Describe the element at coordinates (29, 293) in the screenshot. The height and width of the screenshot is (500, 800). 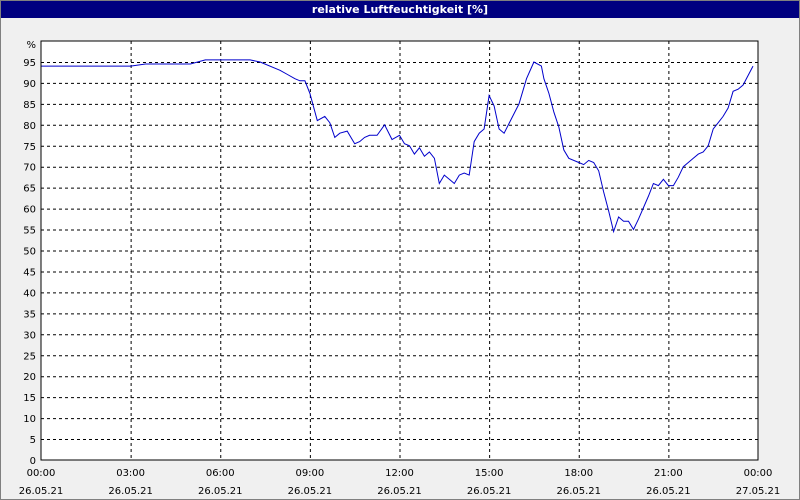
I see `y-tick-label: 40` at that location.